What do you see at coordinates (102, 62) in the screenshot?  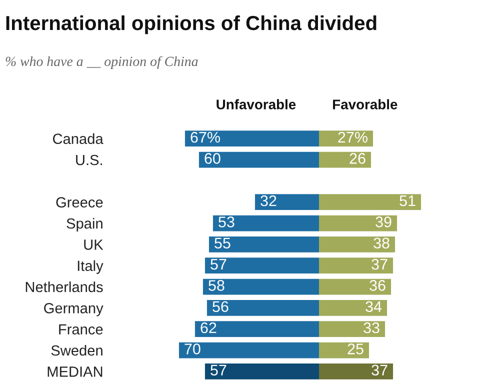 I see `chart-subtitle: % who have a __ opinion of China` at bounding box center [102, 62].